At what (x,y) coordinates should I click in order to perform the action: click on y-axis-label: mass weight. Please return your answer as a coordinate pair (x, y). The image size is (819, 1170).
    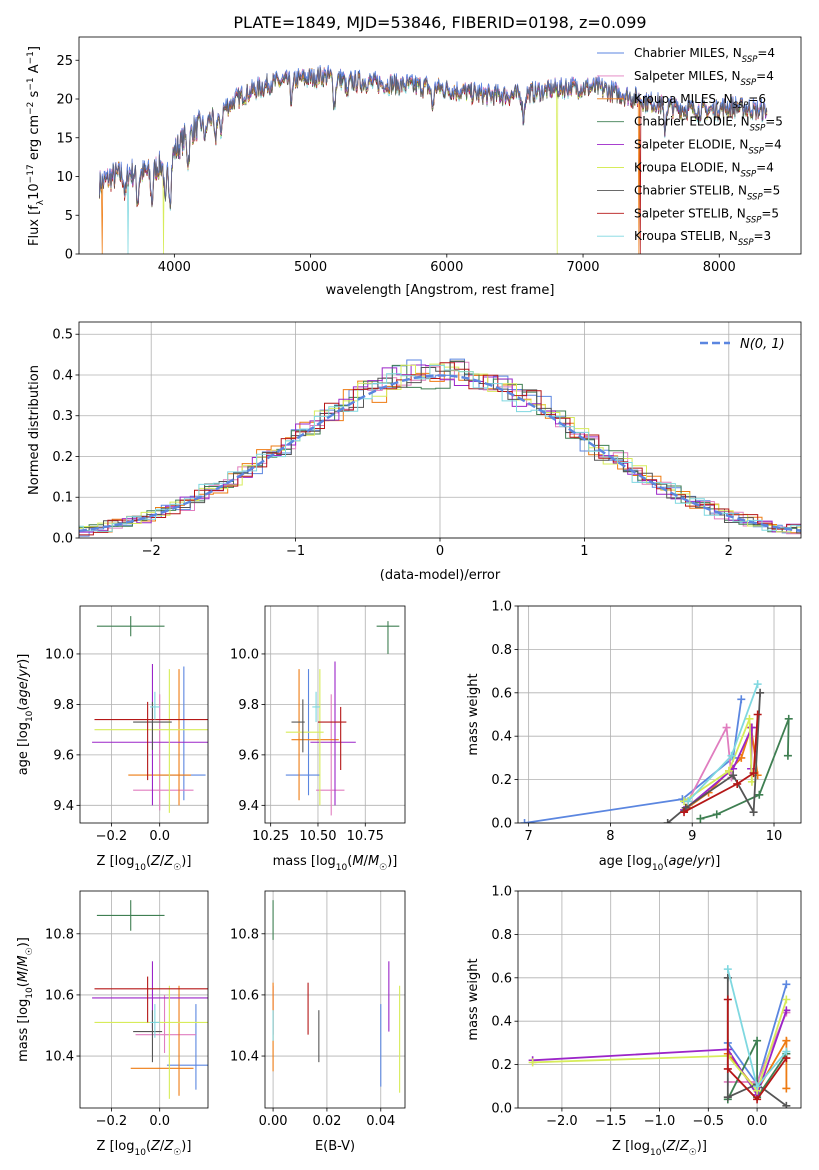
    Looking at the image, I should click on (473, 999).